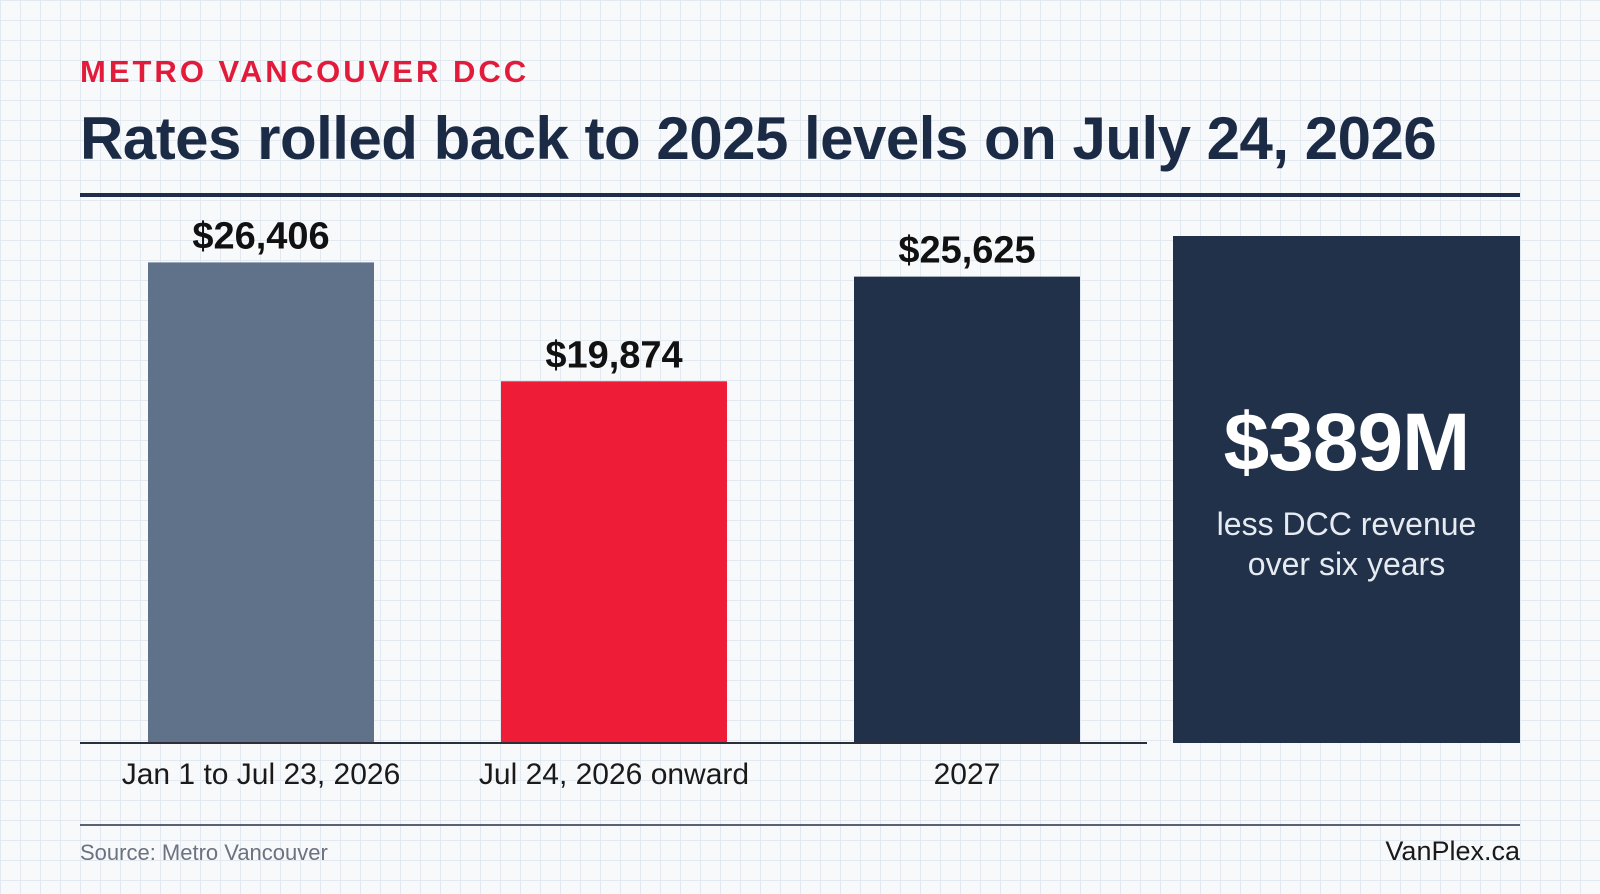  Describe the element at coordinates (261, 774) in the screenshot. I see `category-label-1: Jan 1 to Jul 23, 2026` at that location.